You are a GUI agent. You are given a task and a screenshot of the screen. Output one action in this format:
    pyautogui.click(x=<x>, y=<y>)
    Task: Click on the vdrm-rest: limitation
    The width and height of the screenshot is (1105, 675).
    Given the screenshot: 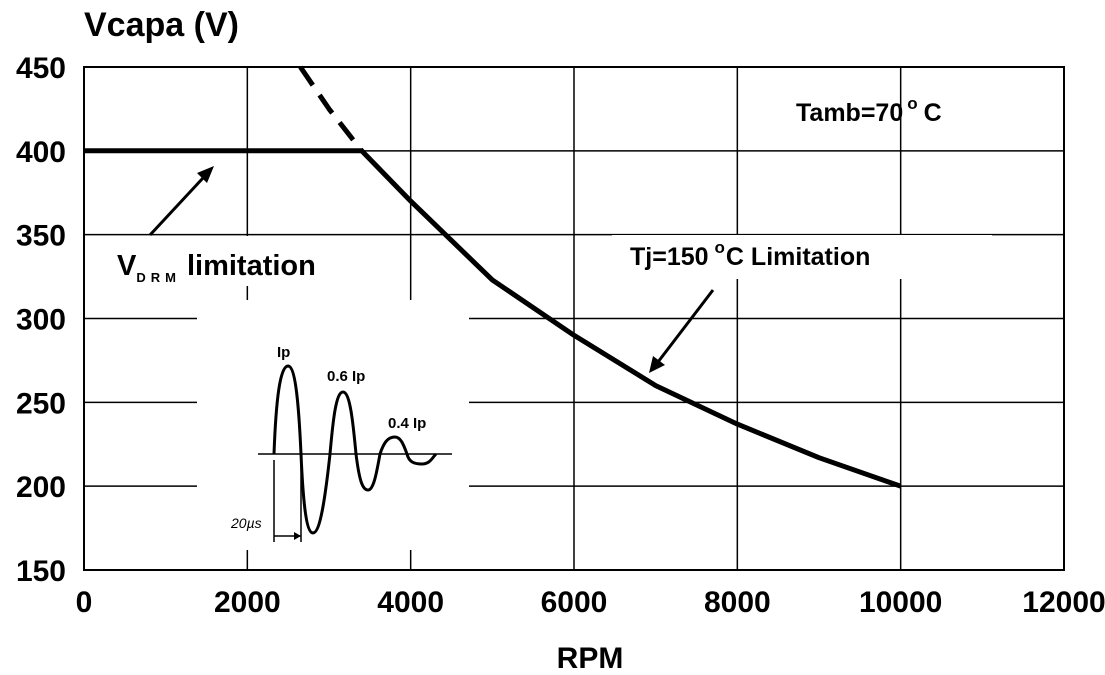 What is the action you would take?
    pyautogui.click(x=251, y=266)
    